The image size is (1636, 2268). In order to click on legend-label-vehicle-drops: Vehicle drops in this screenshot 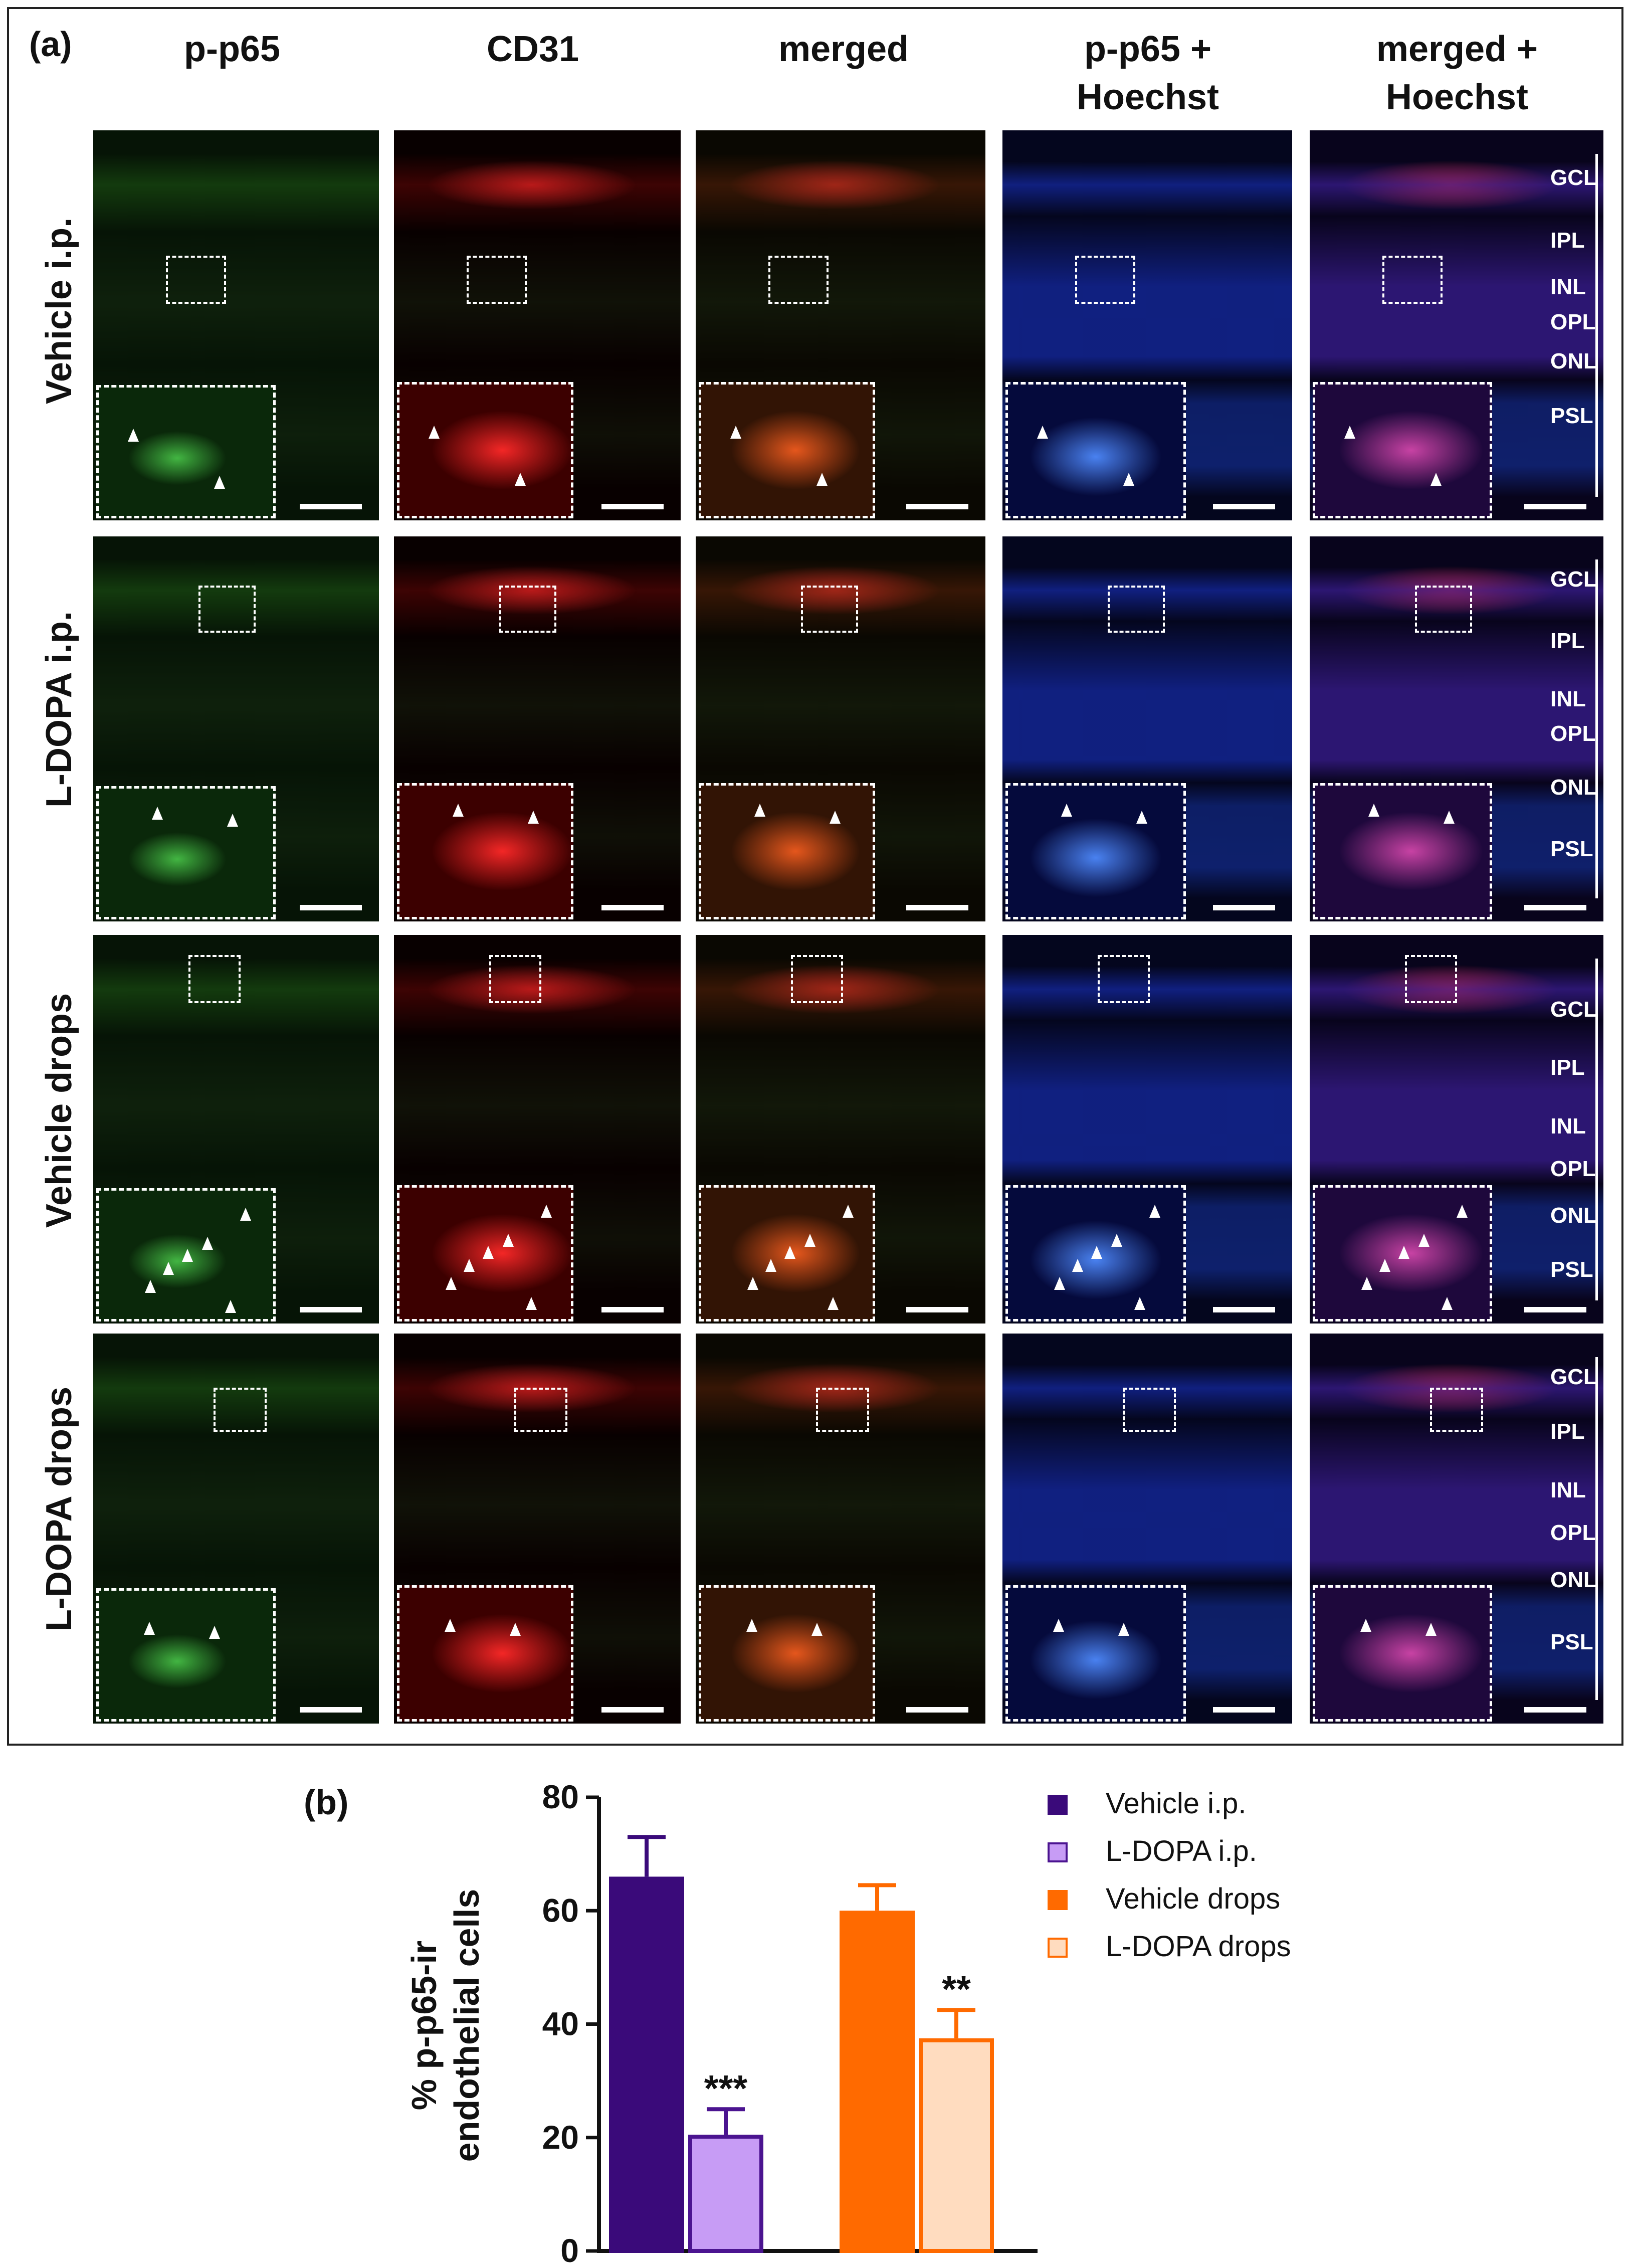, I will do `click(1194, 1898)`.